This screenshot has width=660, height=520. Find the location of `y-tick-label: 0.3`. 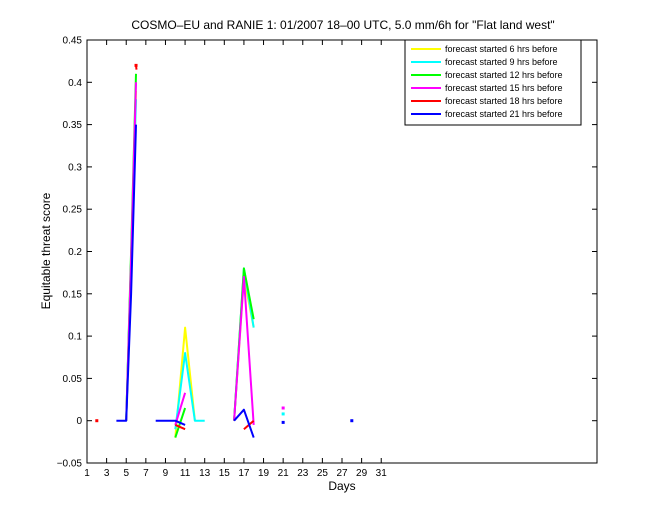

y-tick-label: 0.3 is located at coordinates (75, 167).